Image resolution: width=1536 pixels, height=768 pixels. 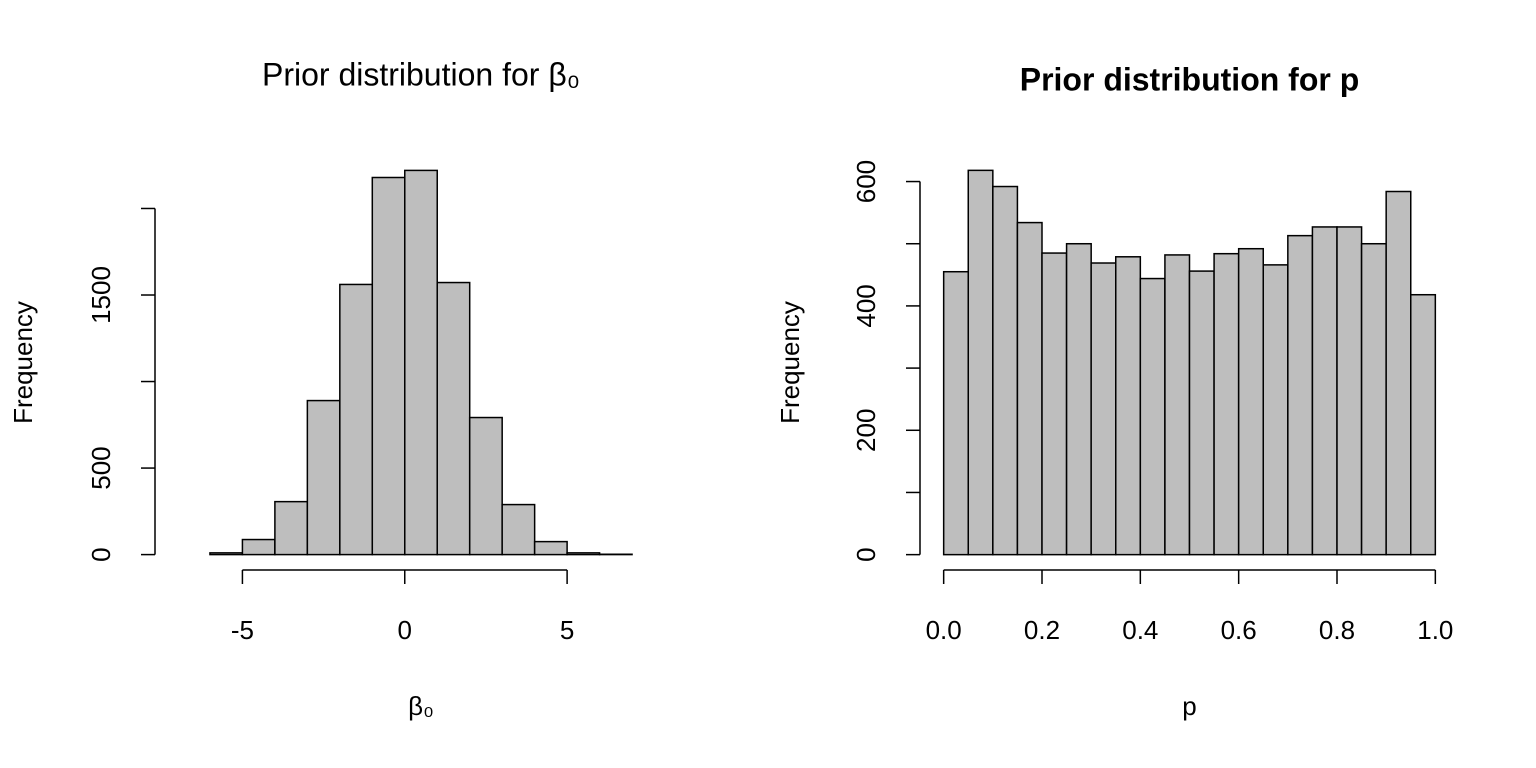 I want to click on chart-title: Prior distribution for β₀, so click(x=421, y=74).